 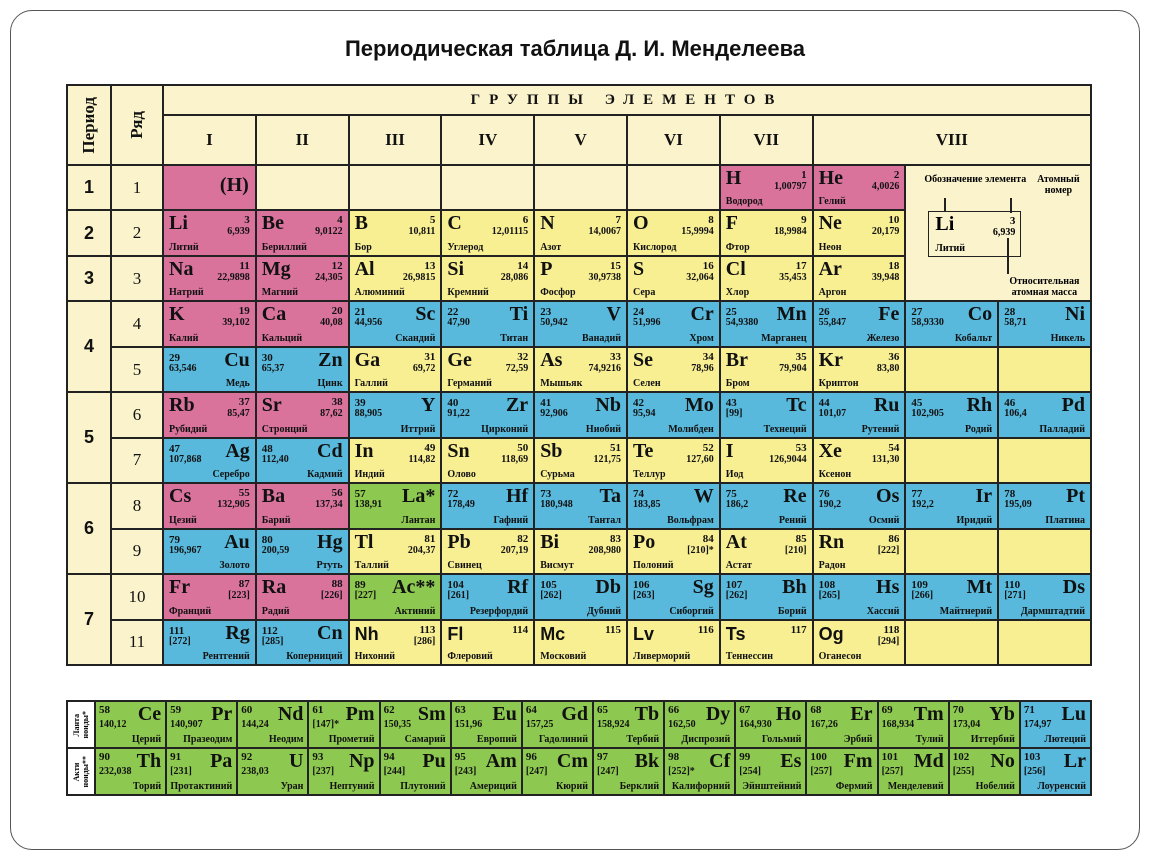 What do you see at coordinates (271, 405) in the screenshot?
I see `element-symbol: Sr` at bounding box center [271, 405].